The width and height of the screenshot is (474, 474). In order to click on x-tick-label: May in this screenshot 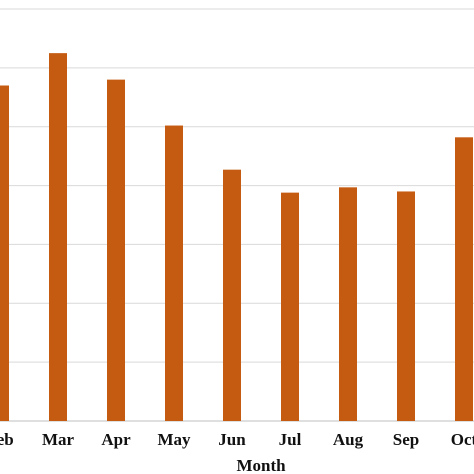, I will do `click(174, 439)`.